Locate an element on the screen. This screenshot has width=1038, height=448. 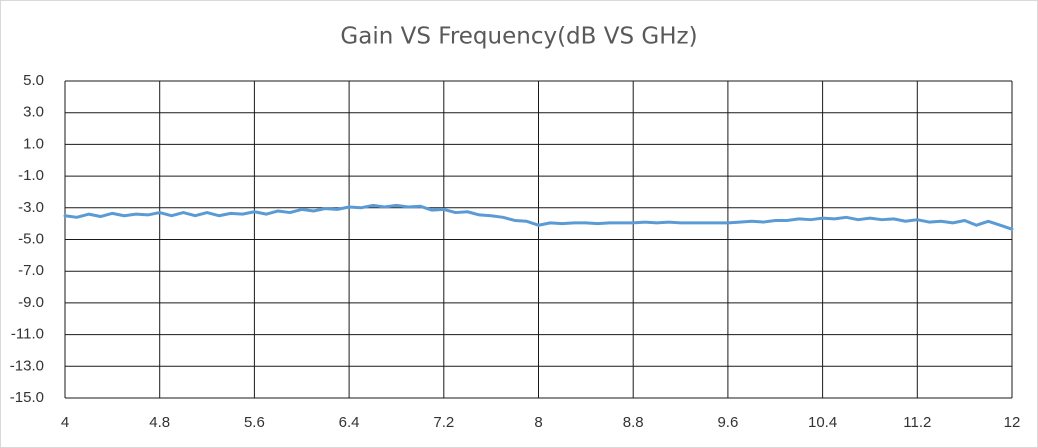
y-tick-label: -13.0 is located at coordinates (27, 365).